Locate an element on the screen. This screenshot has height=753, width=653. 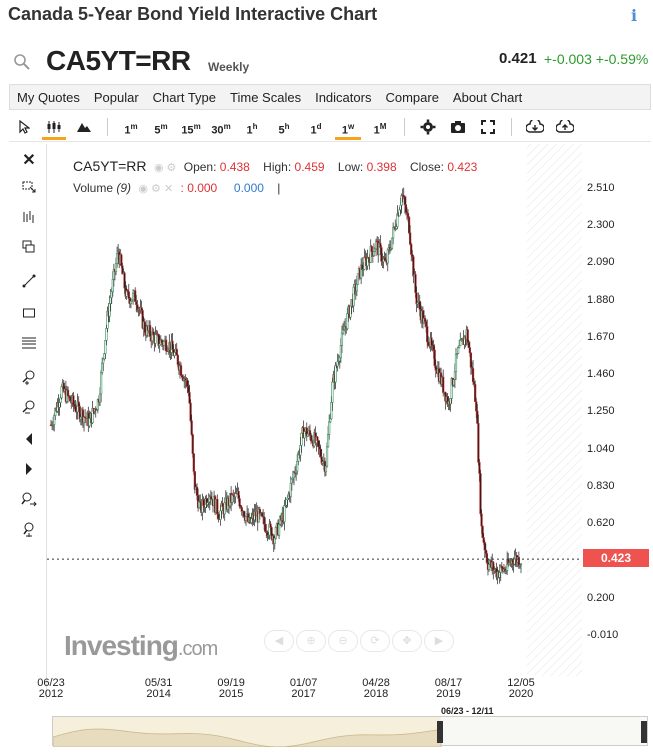
fullscreen-icon is located at coordinates (488, 127).